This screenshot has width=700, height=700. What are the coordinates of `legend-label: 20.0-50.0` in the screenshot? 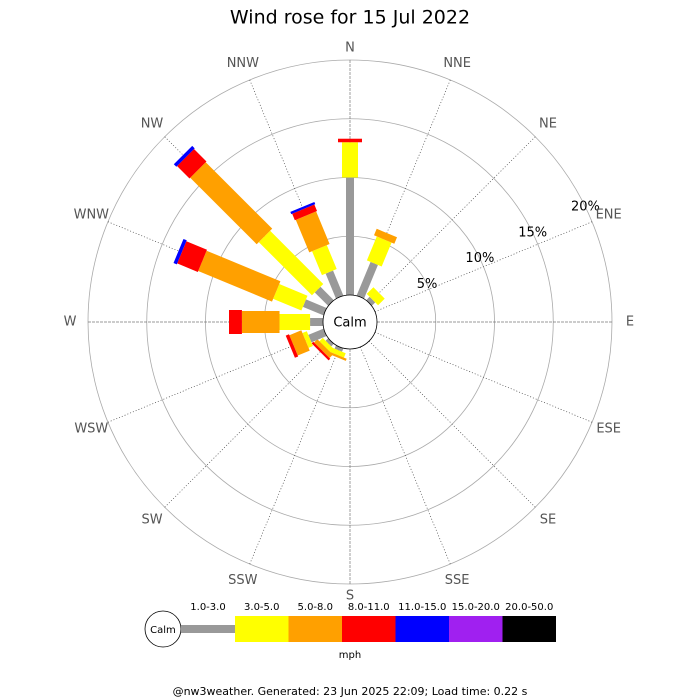 It's located at (529, 607).